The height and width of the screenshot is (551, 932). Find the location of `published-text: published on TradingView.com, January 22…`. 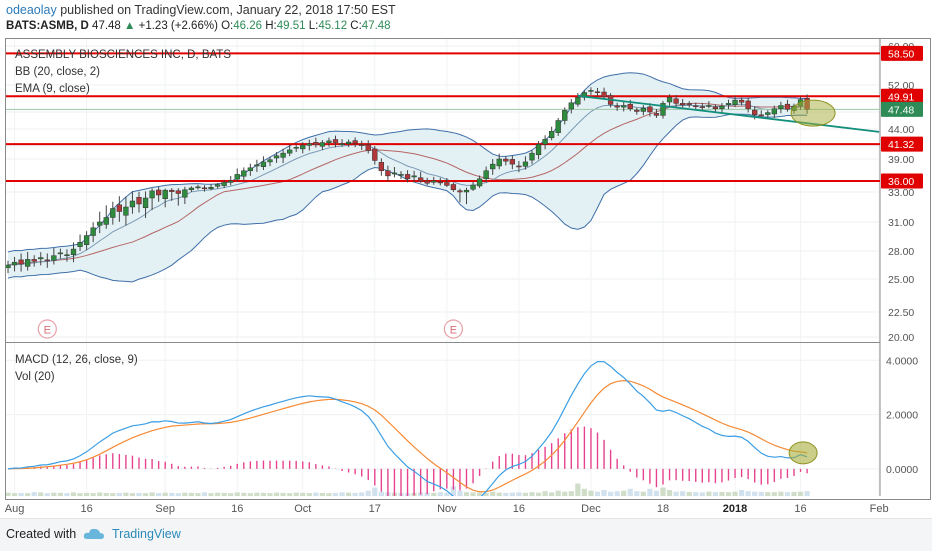

published-text: published on TradingView.com, January 22… is located at coordinates (228, 10).